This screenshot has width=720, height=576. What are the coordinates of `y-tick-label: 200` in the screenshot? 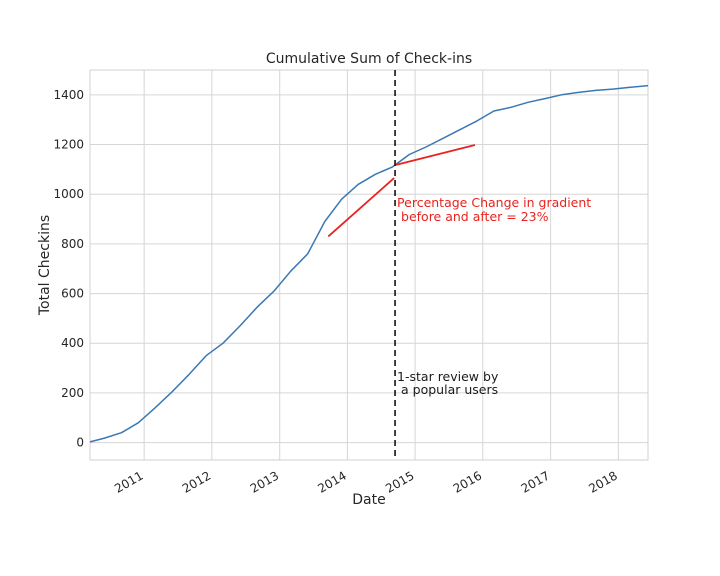 It's located at (72, 393).